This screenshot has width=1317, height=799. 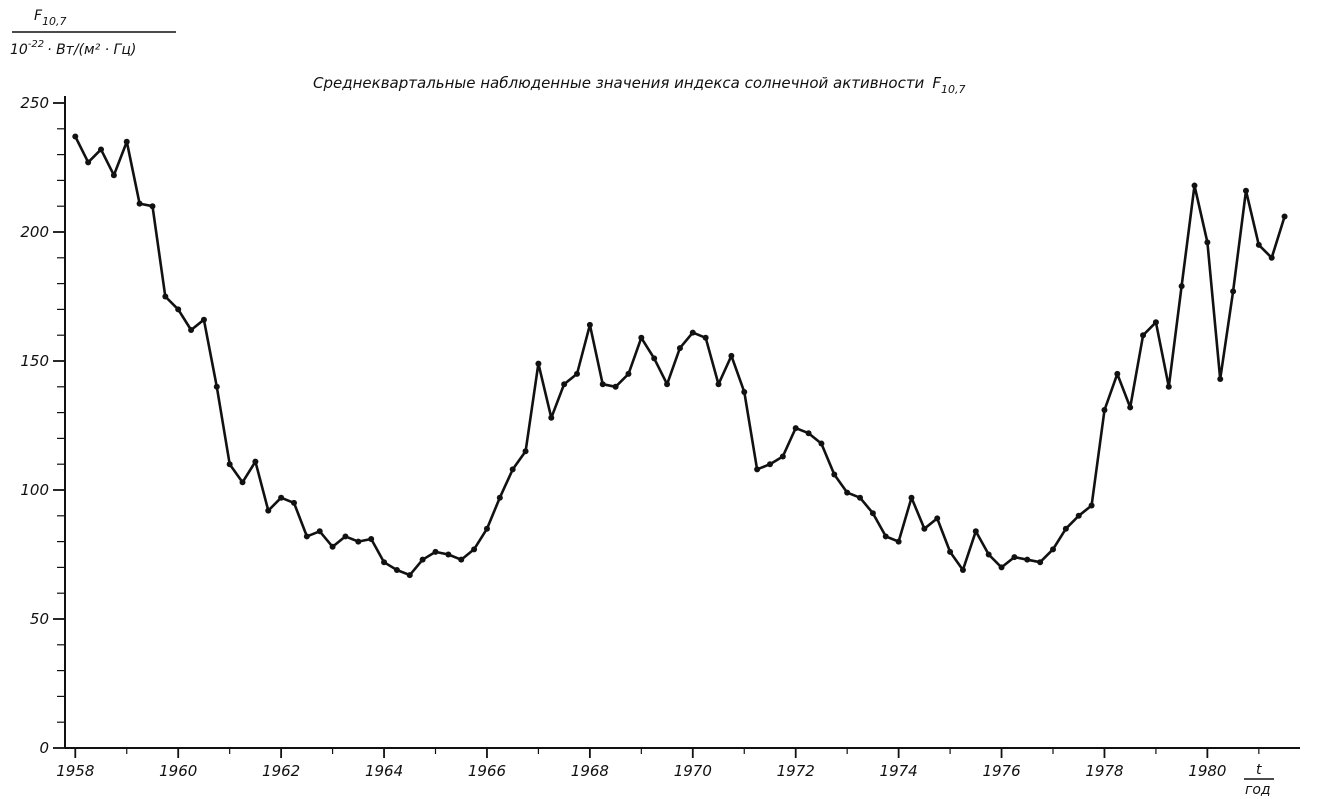 What do you see at coordinates (796, 771) in the screenshot?
I see `x-tick-label: 1972` at bounding box center [796, 771].